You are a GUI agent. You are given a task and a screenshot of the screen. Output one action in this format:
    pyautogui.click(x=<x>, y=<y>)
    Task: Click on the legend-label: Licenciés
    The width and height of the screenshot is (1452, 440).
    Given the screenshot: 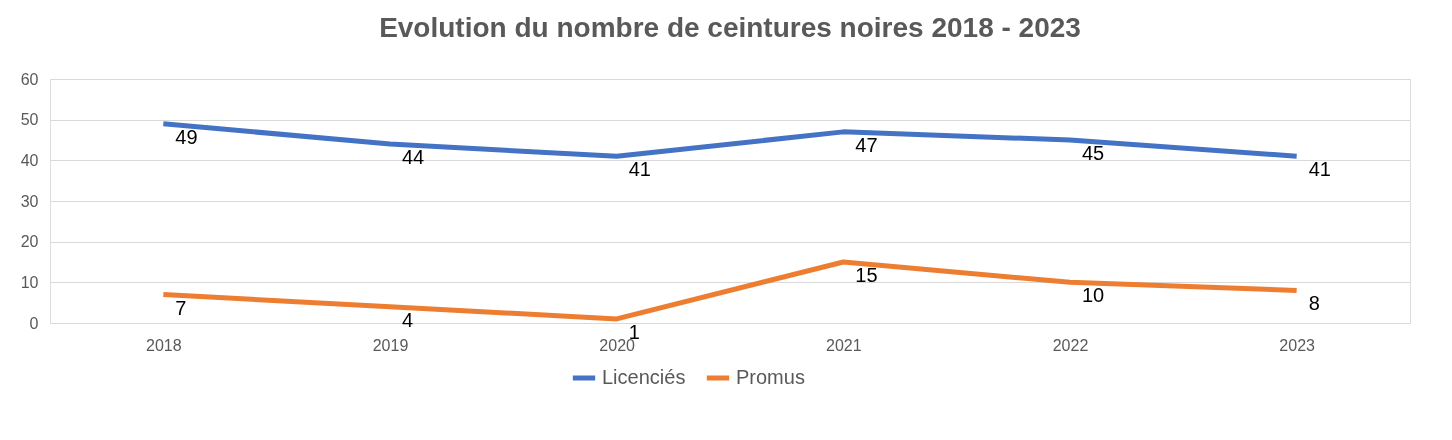 What is the action you would take?
    pyautogui.click(x=644, y=377)
    